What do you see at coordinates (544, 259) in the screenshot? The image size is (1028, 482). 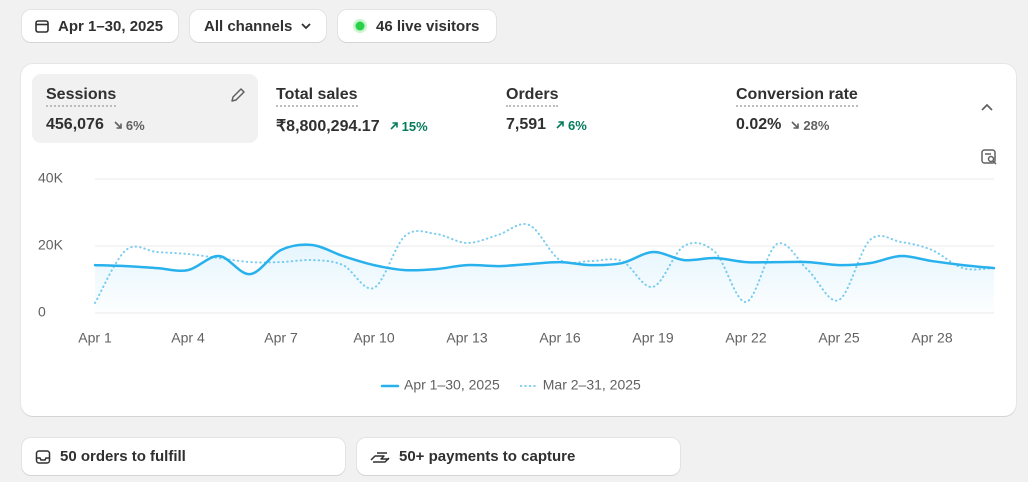 I see `series-line` at bounding box center [544, 259].